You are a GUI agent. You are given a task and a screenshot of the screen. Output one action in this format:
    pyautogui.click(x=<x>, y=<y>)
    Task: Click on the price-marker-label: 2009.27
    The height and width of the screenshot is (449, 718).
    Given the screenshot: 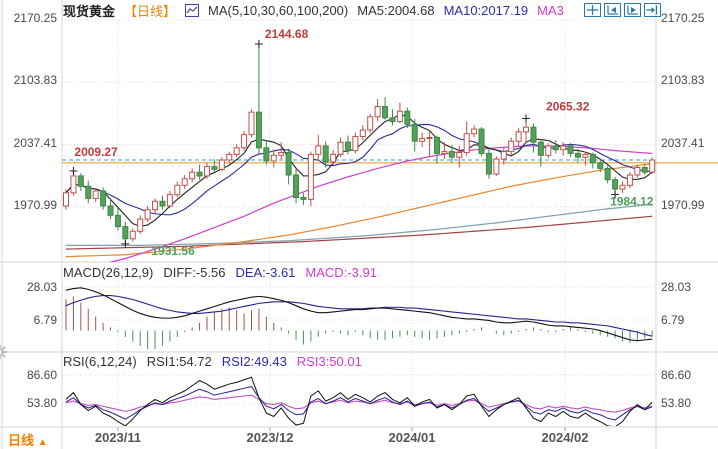 What is the action you would take?
    pyautogui.click(x=96, y=152)
    